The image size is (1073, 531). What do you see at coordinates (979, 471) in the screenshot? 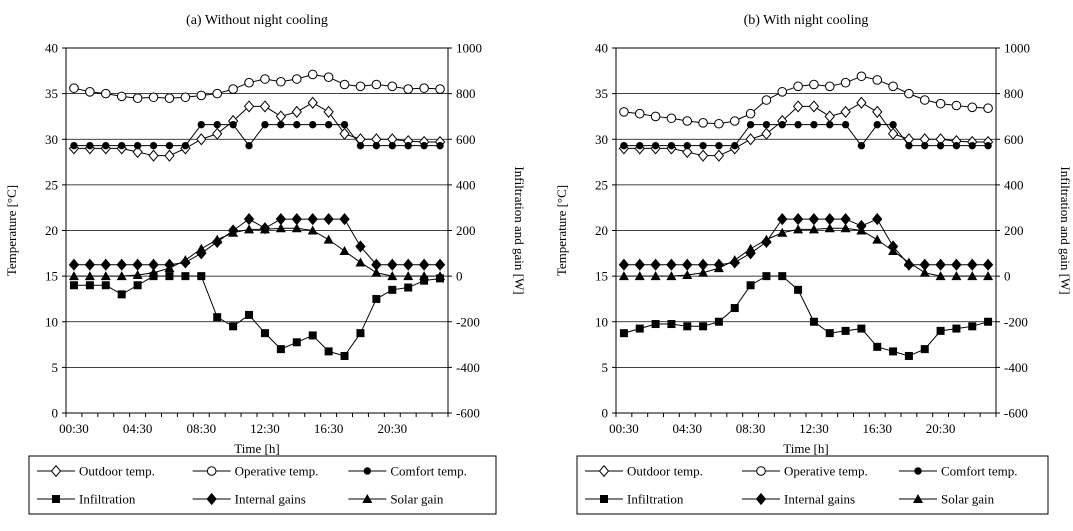
I see `legend-label-comfort-temp: Comfort temp.` at bounding box center [979, 471].